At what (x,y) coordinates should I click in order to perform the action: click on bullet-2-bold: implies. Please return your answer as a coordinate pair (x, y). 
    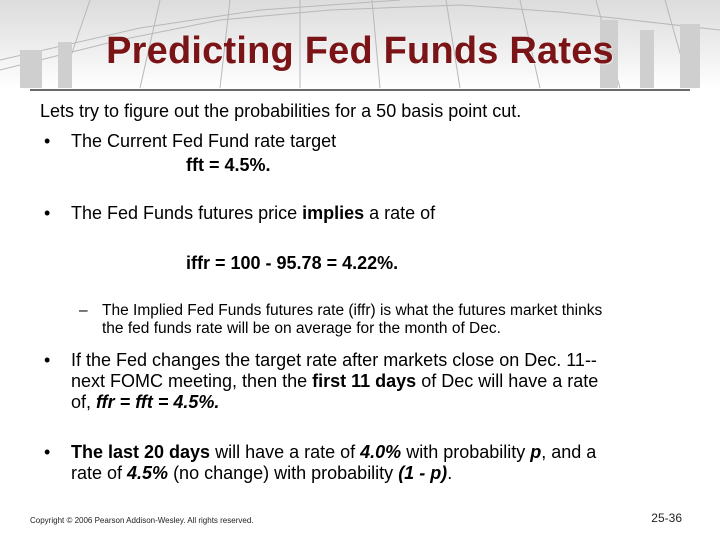
    Looking at the image, I should click on (333, 213).